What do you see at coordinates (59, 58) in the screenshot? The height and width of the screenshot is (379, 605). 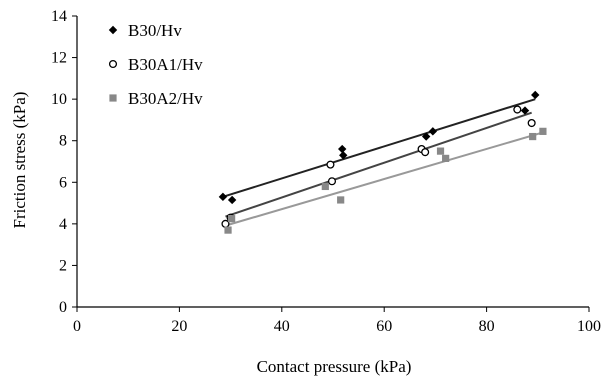 I see `y-tick-label: 12` at bounding box center [59, 58].